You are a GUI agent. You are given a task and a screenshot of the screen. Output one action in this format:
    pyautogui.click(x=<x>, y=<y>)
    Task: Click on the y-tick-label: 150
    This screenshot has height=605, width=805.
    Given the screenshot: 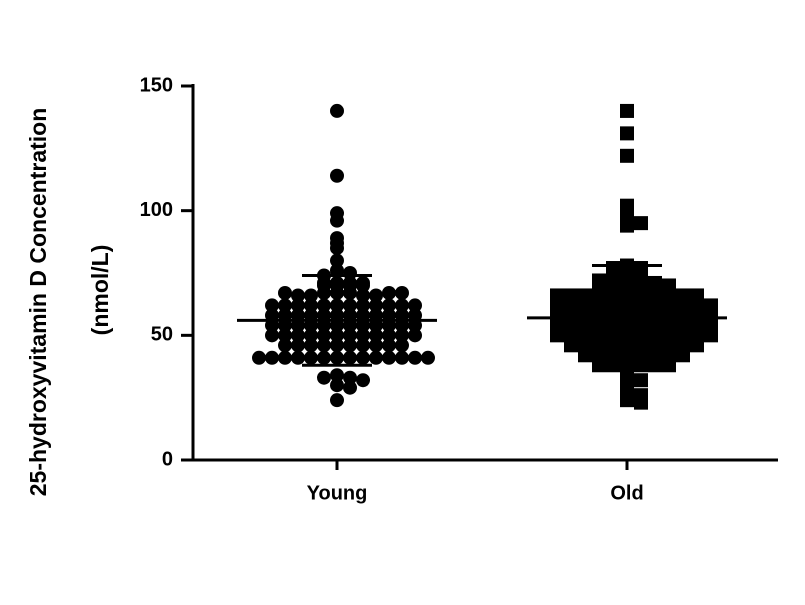 What is the action you would take?
    pyautogui.click(x=156, y=85)
    